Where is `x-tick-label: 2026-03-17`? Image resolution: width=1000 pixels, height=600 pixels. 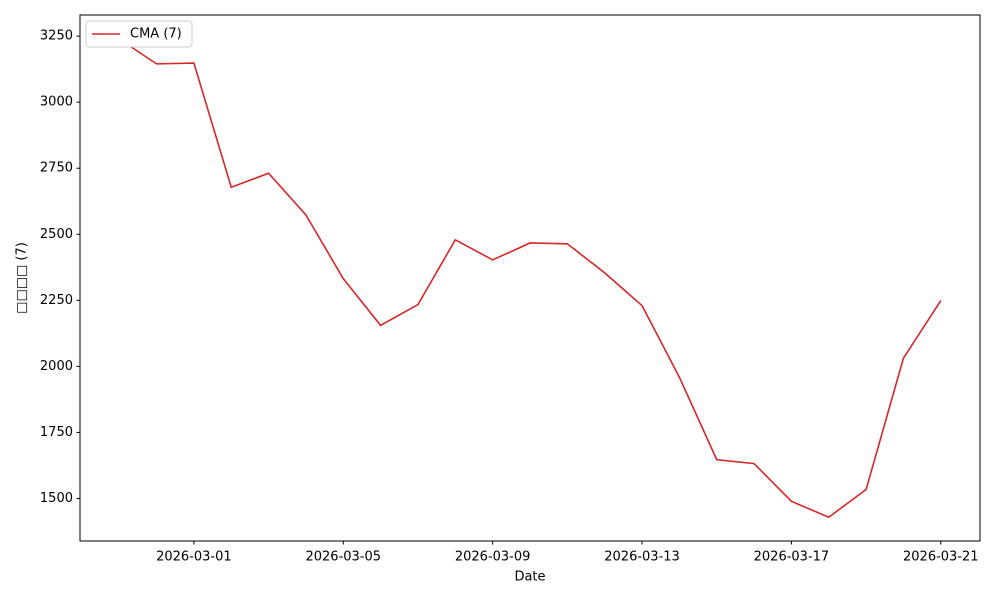
x-tick-label: 2026-03-17 is located at coordinates (792, 557).